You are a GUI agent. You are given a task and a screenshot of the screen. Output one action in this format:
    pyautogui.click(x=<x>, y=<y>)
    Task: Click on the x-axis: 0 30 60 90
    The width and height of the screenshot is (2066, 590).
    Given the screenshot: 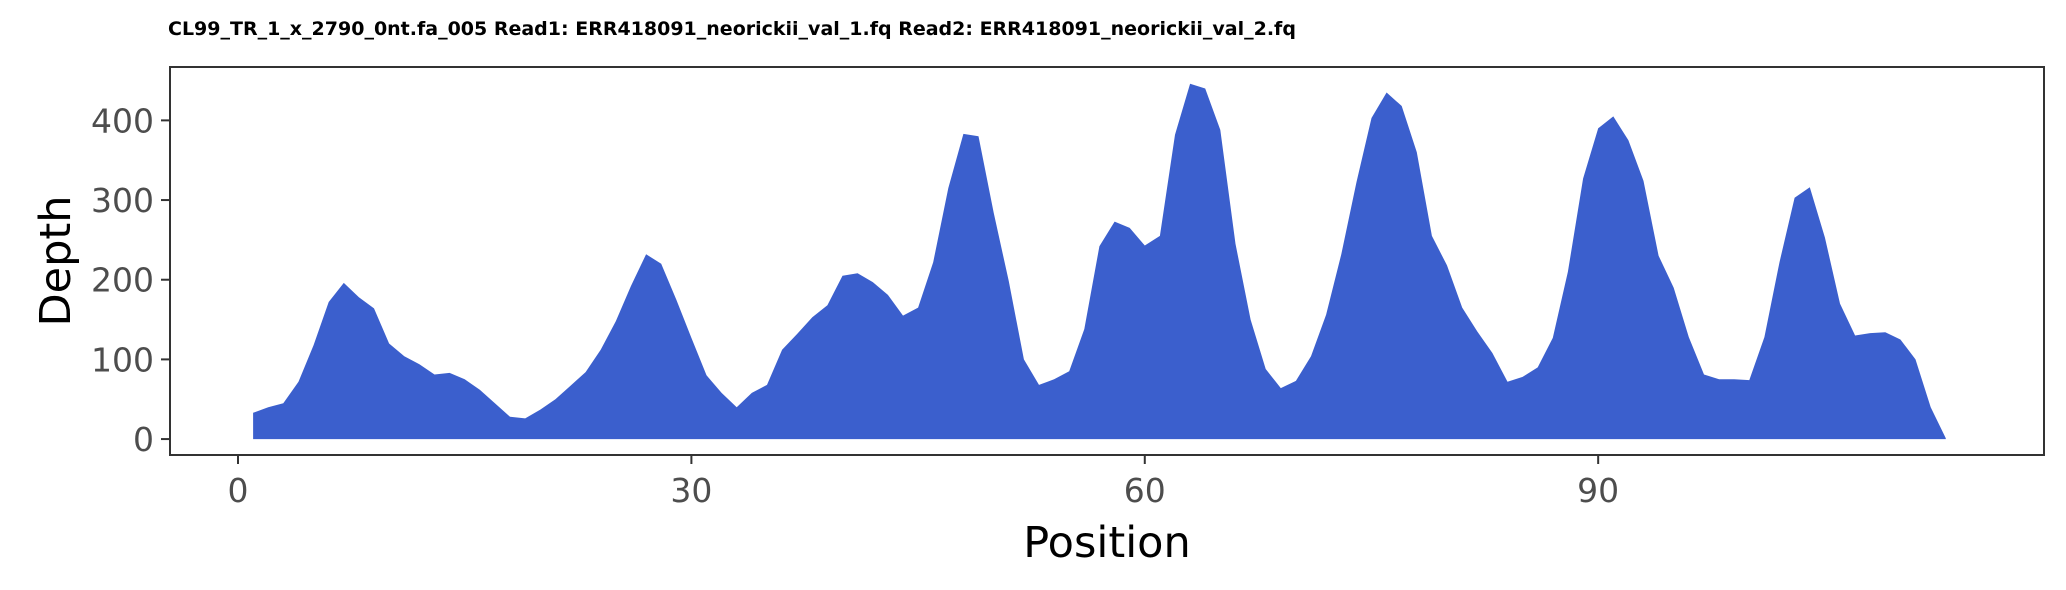 What is the action you would take?
    pyautogui.click(x=923, y=482)
    